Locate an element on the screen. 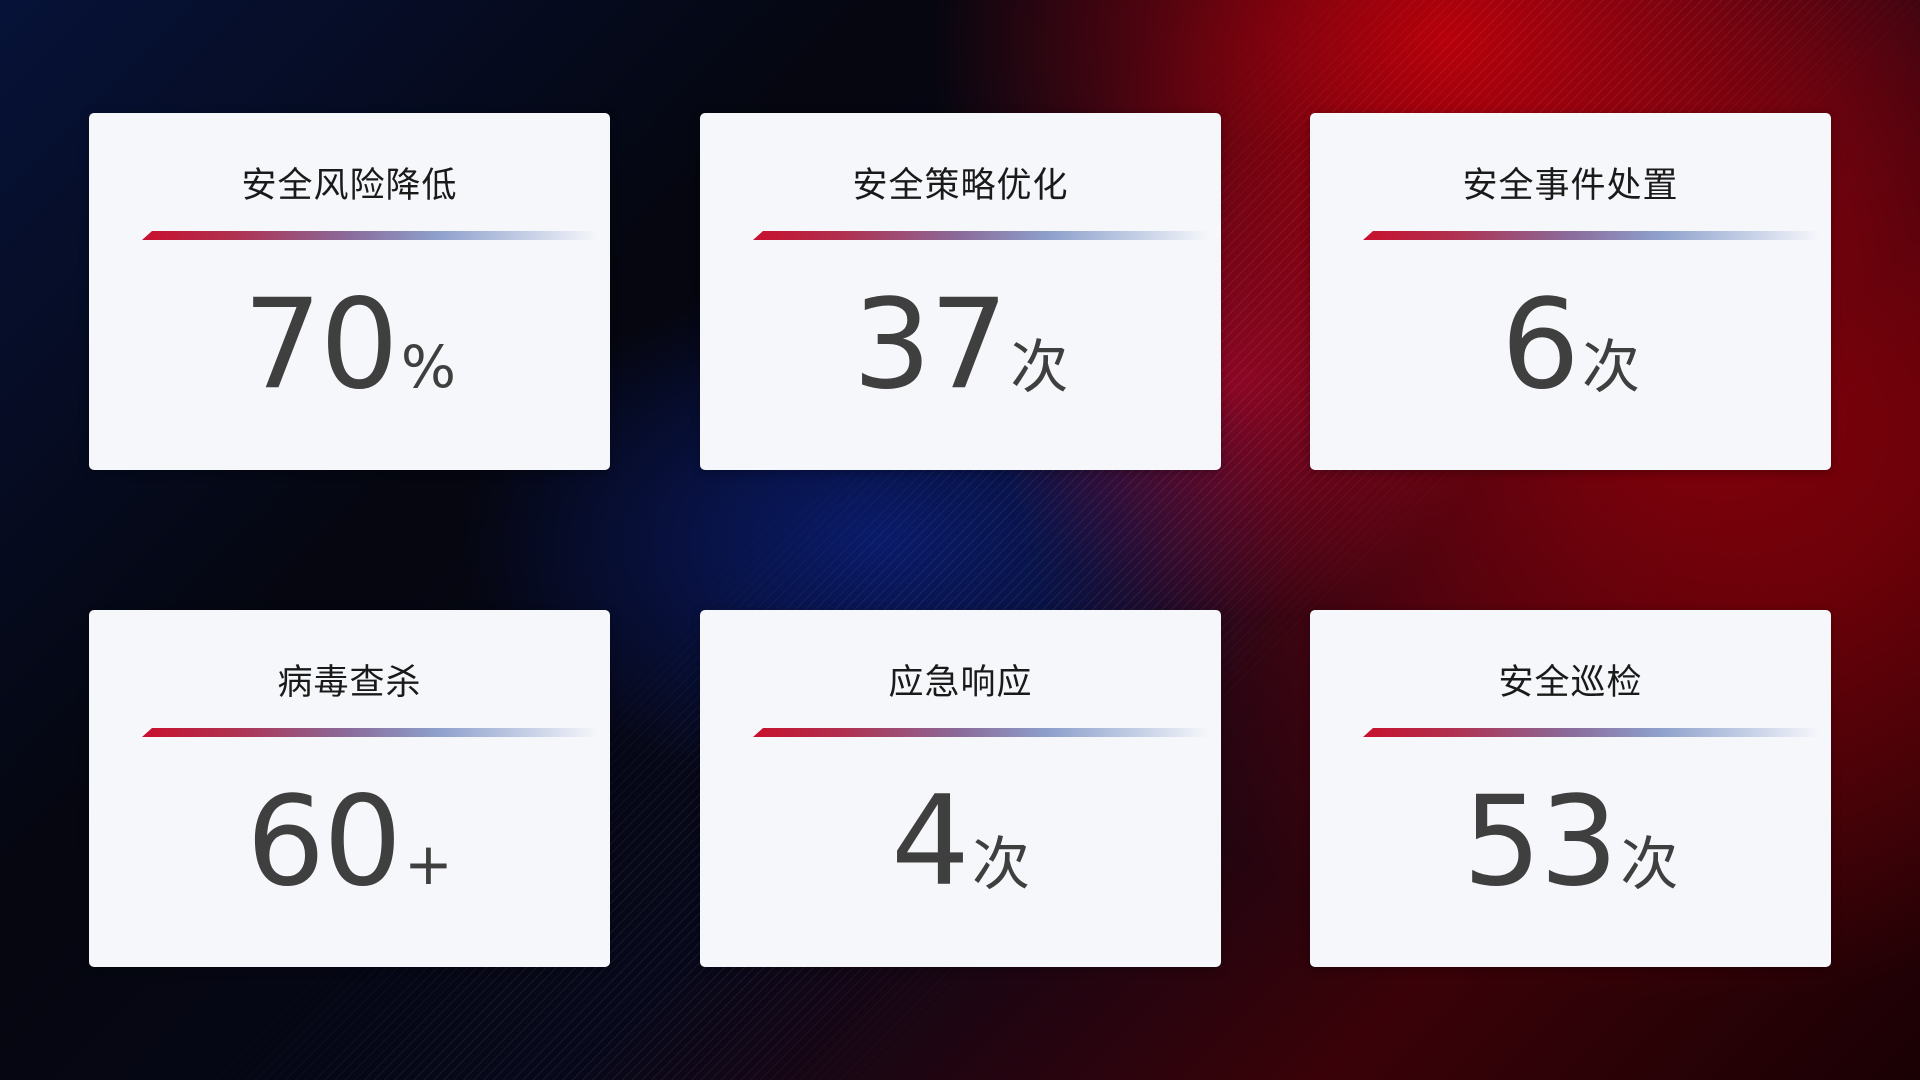 The width and height of the screenshot is (1920, 1080). card-title: 病毒查杀 is located at coordinates (349, 683).